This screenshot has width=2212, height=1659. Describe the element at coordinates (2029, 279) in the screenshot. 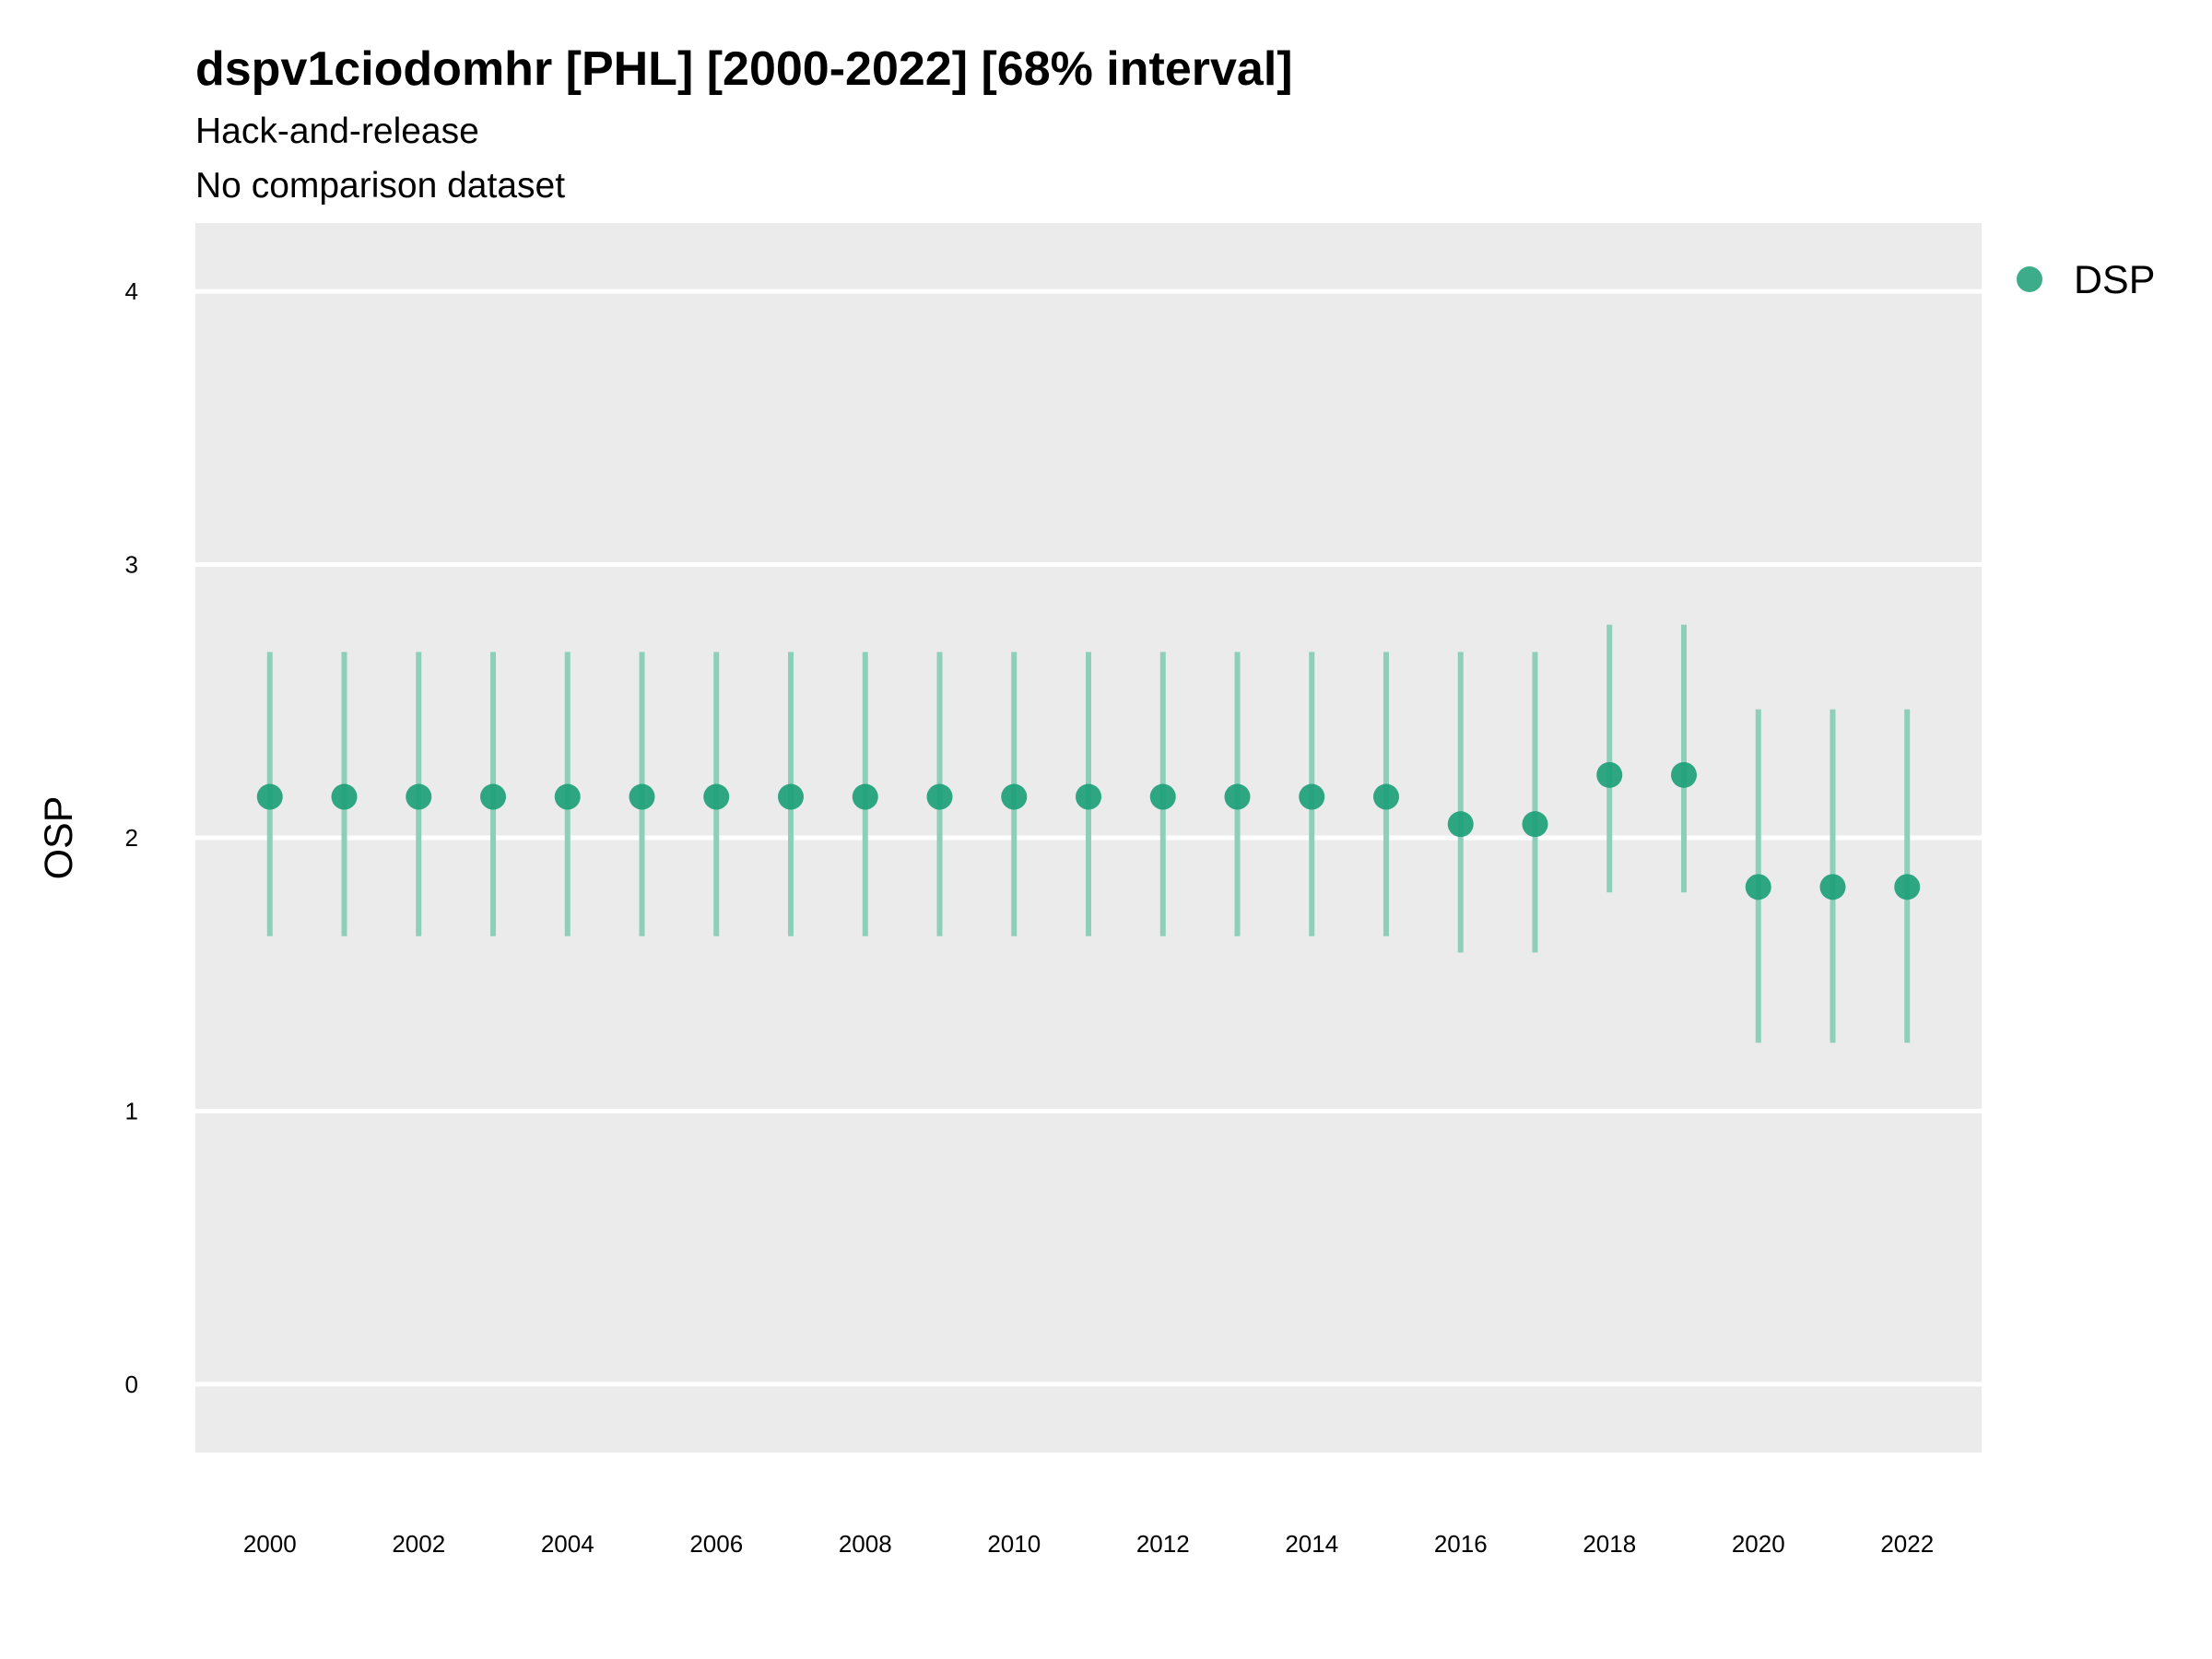

I see `legend-key-dsp` at that location.